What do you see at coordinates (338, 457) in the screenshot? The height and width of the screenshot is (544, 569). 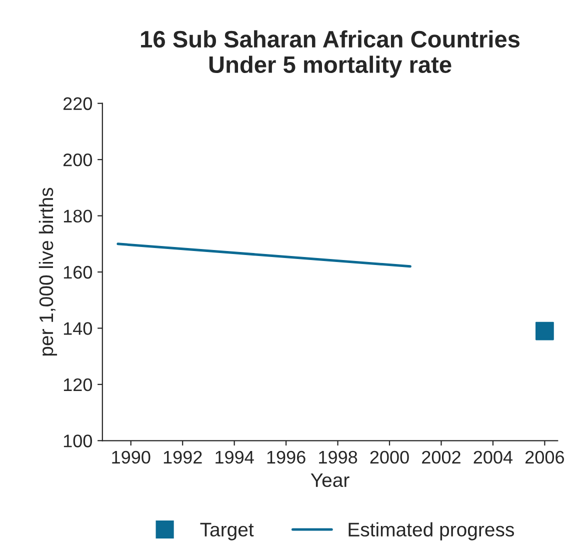 I see `x-tick-label: 1998` at bounding box center [338, 457].